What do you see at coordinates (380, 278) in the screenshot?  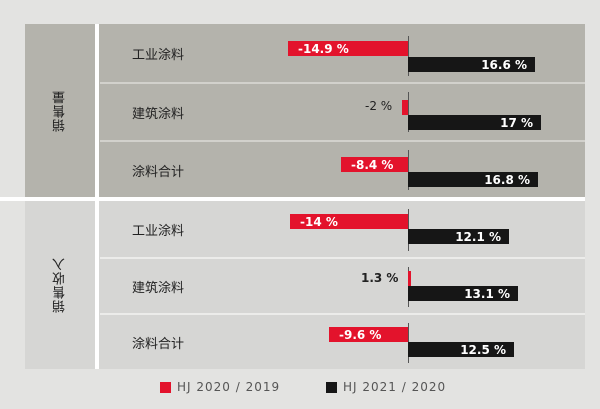 I see `label-2020-architectural-revenue: 1.3 %` at bounding box center [380, 278].